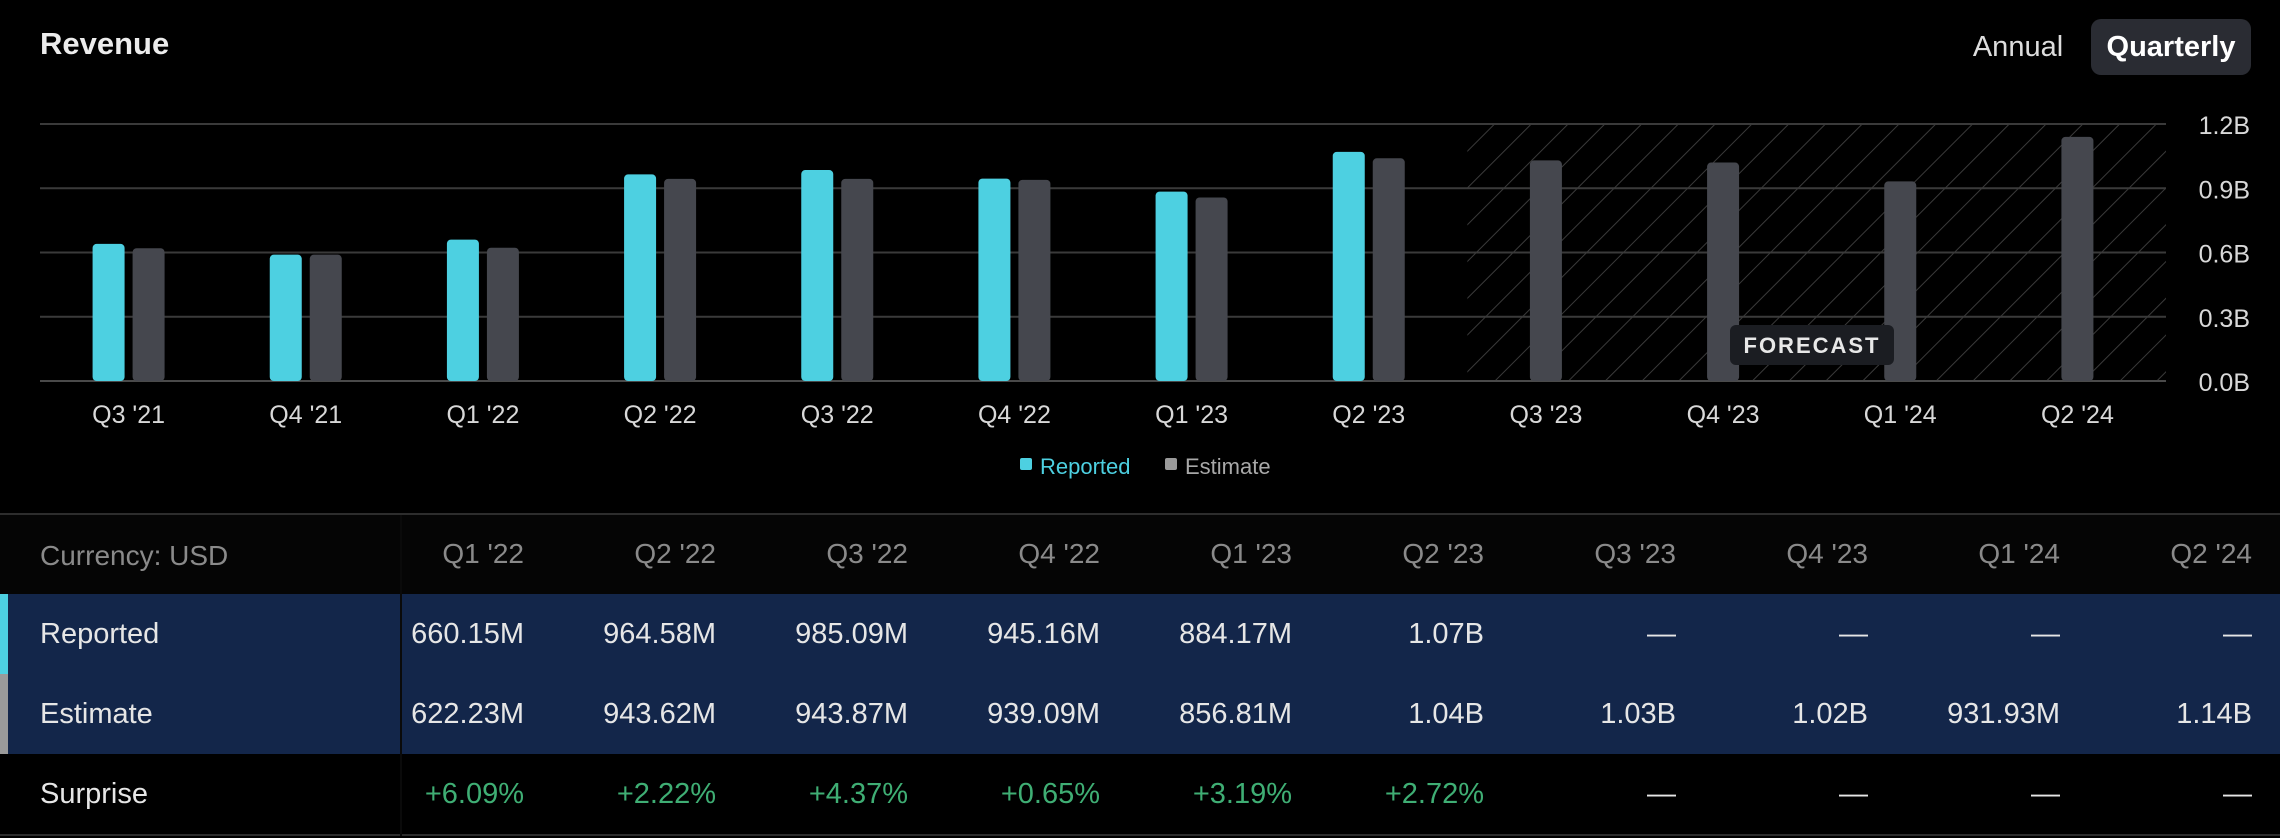 The width and height of the screenshot is (2280, 838). What do you see at coordinates (1368, 415) in the screenshot?
I see `x-tick-label: Q2 '23` at bounding box center [1368, 415].